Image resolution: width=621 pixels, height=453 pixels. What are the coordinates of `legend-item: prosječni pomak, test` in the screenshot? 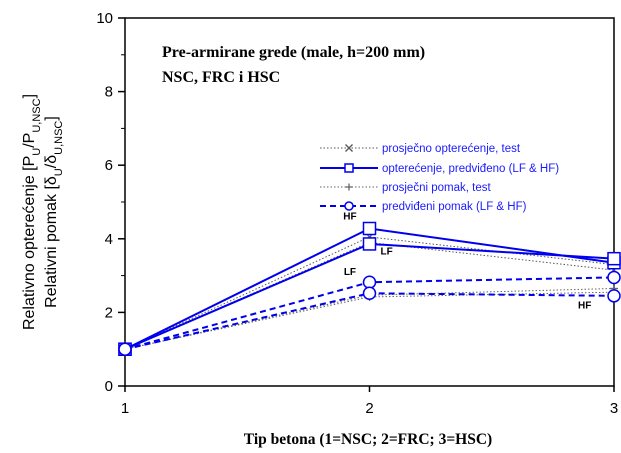 It's located at (405, 188).